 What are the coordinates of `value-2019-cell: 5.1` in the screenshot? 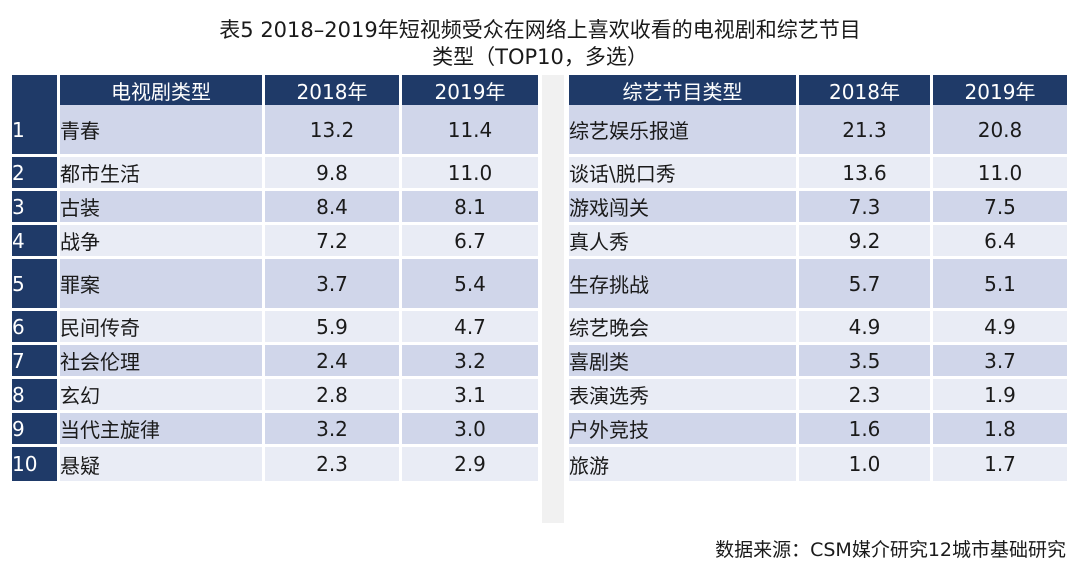 It's located at (1000, 285).